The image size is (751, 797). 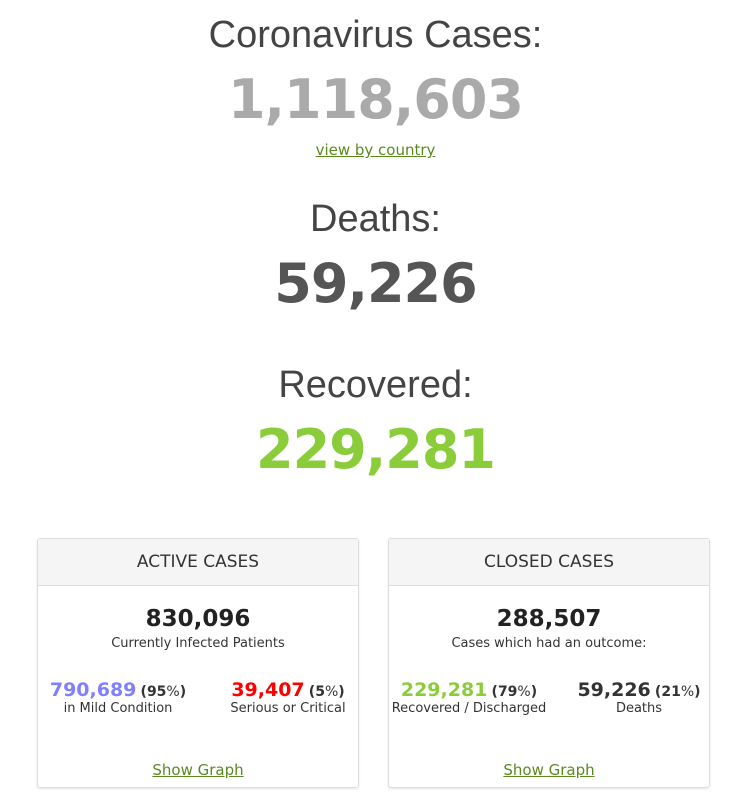 I want to click on cases-label: Coronavirus Cases:, so click(x=375, y=35).